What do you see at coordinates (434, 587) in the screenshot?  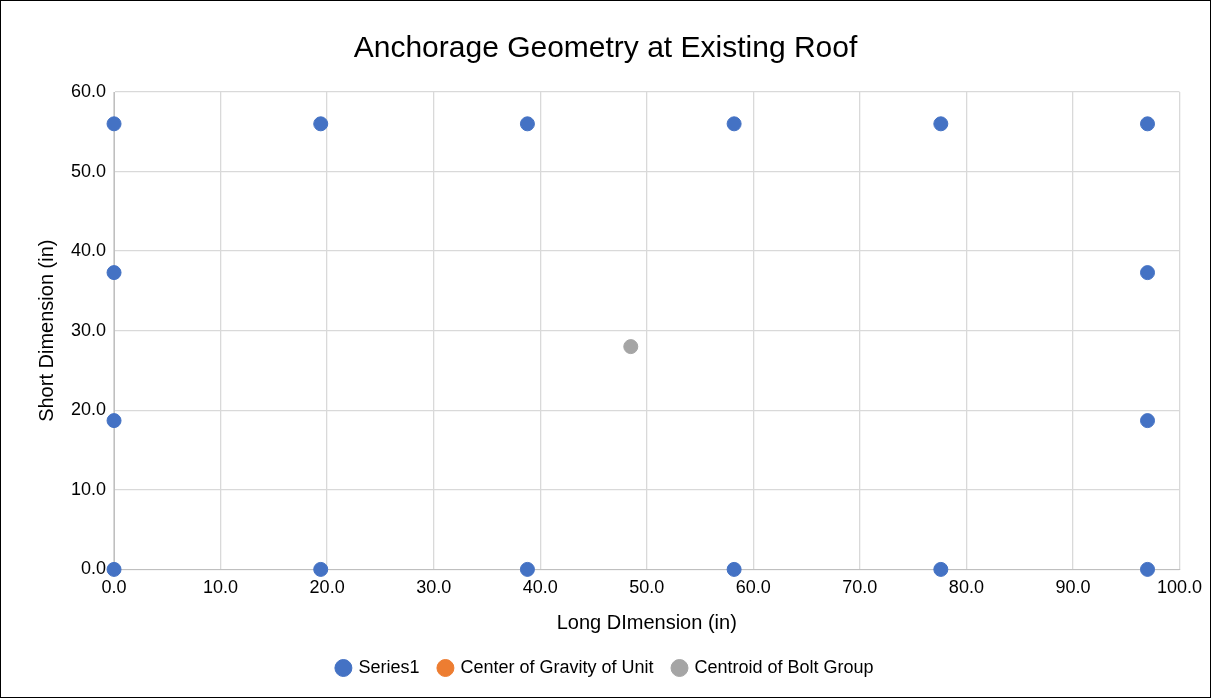 I see `x-tick-label: 30.0` at bounding box center [434, 587].